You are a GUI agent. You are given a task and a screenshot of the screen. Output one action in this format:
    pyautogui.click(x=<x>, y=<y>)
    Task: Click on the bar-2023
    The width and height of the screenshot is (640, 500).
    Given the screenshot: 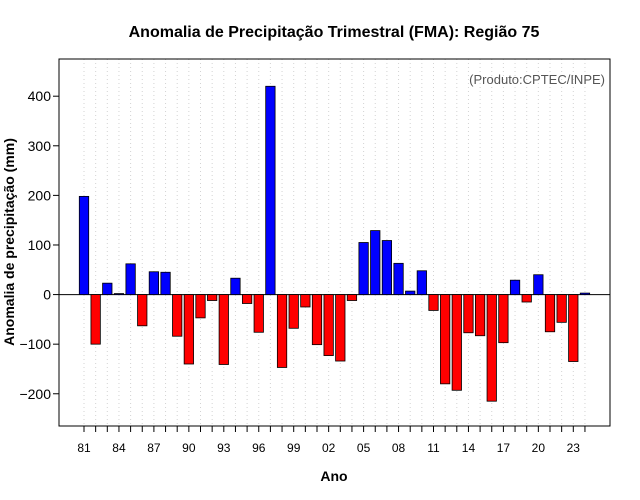 What is the action you would take?
    pyautogui.click(x=573, y=328)
    